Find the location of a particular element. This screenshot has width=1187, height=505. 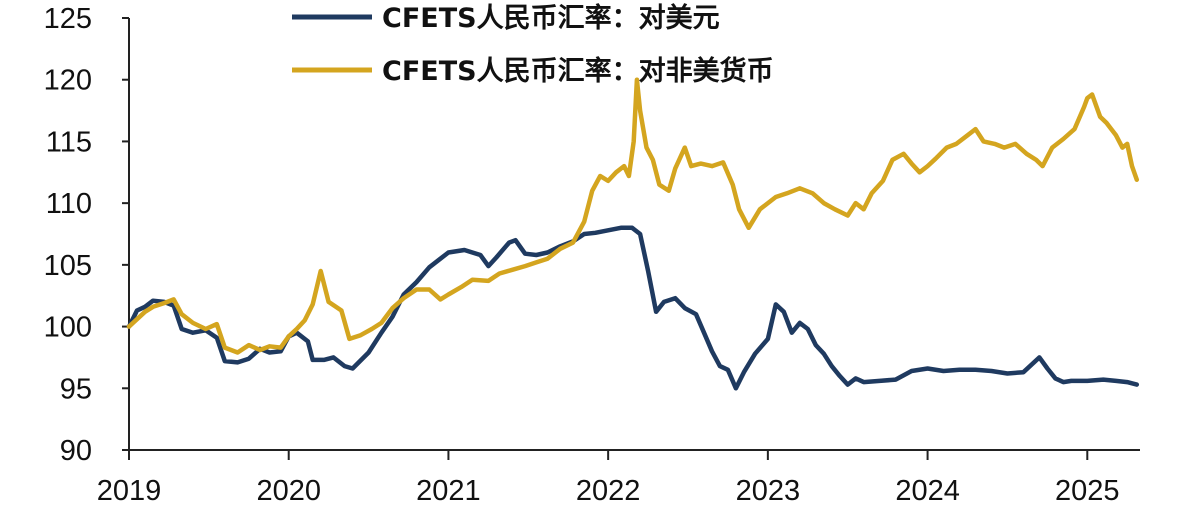

y-tick-label: 105 is located at coordinates (68, 266).